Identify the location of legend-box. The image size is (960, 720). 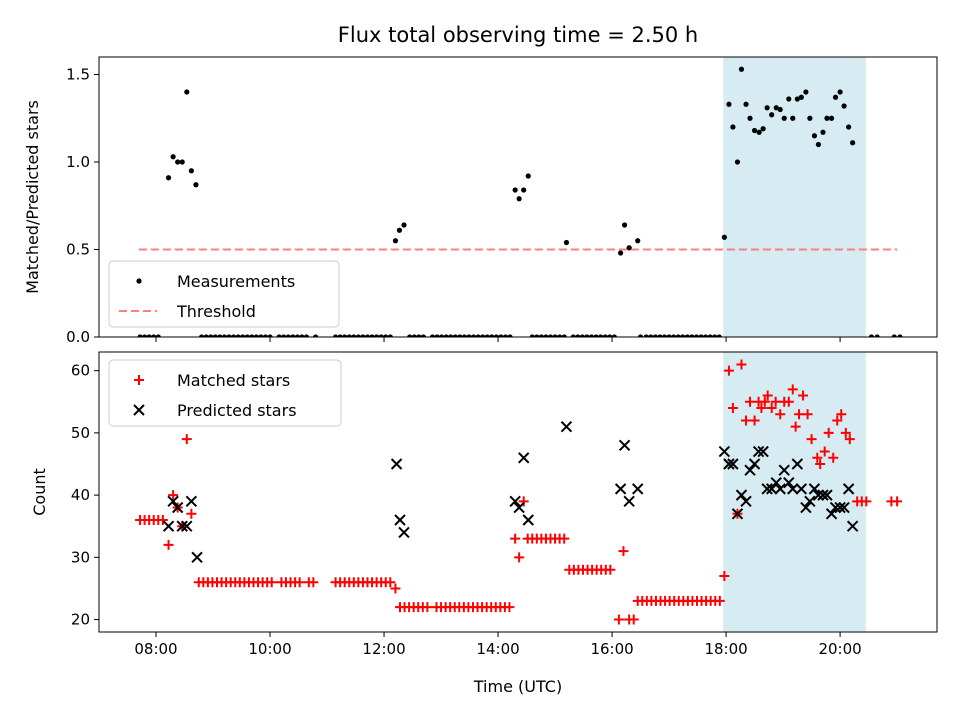
(225, 393).